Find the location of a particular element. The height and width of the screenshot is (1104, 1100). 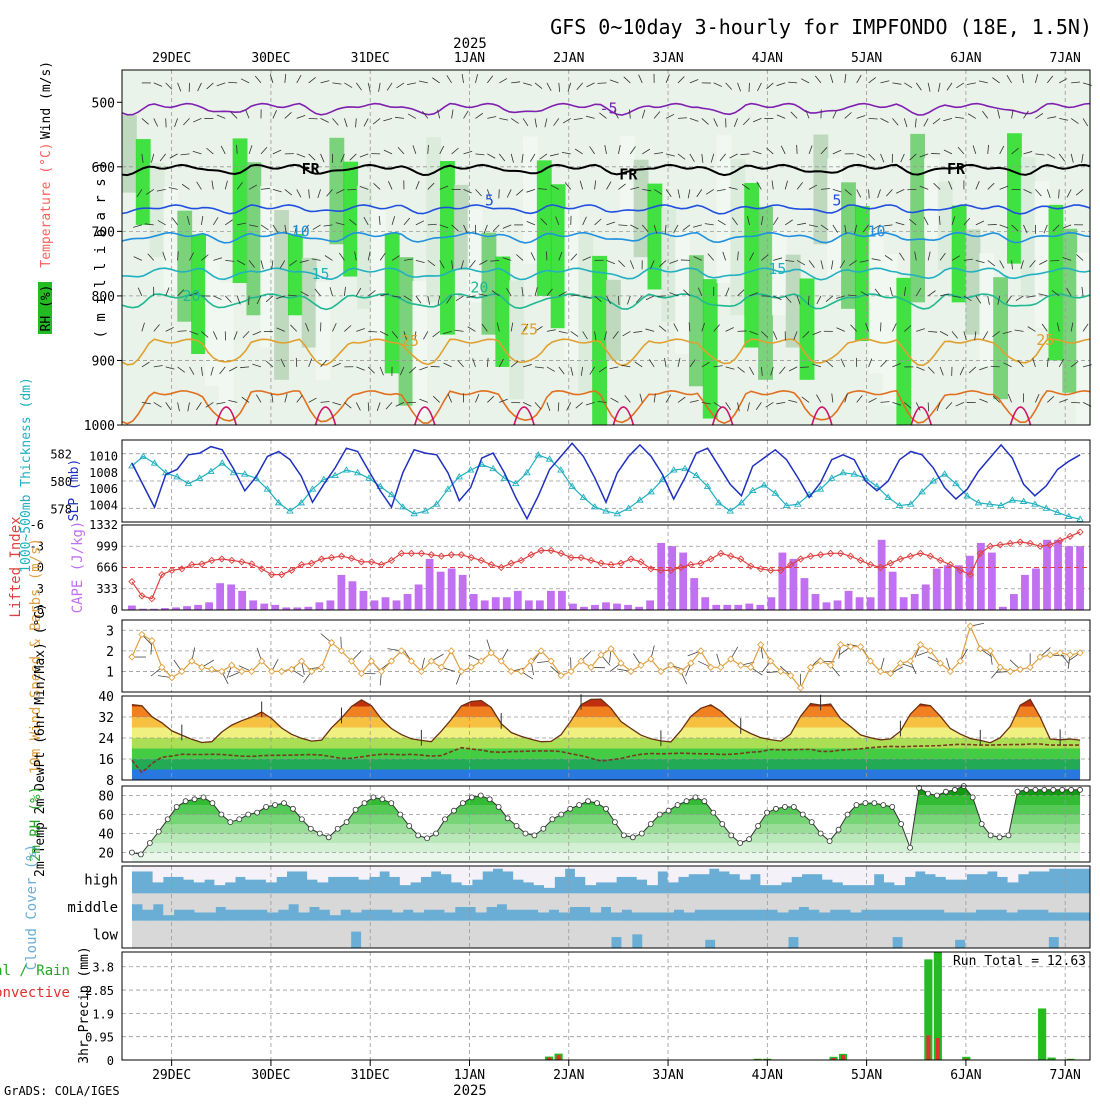

cape-axis-label: CAPE (J/kg) is located at coordinates (78, 567).